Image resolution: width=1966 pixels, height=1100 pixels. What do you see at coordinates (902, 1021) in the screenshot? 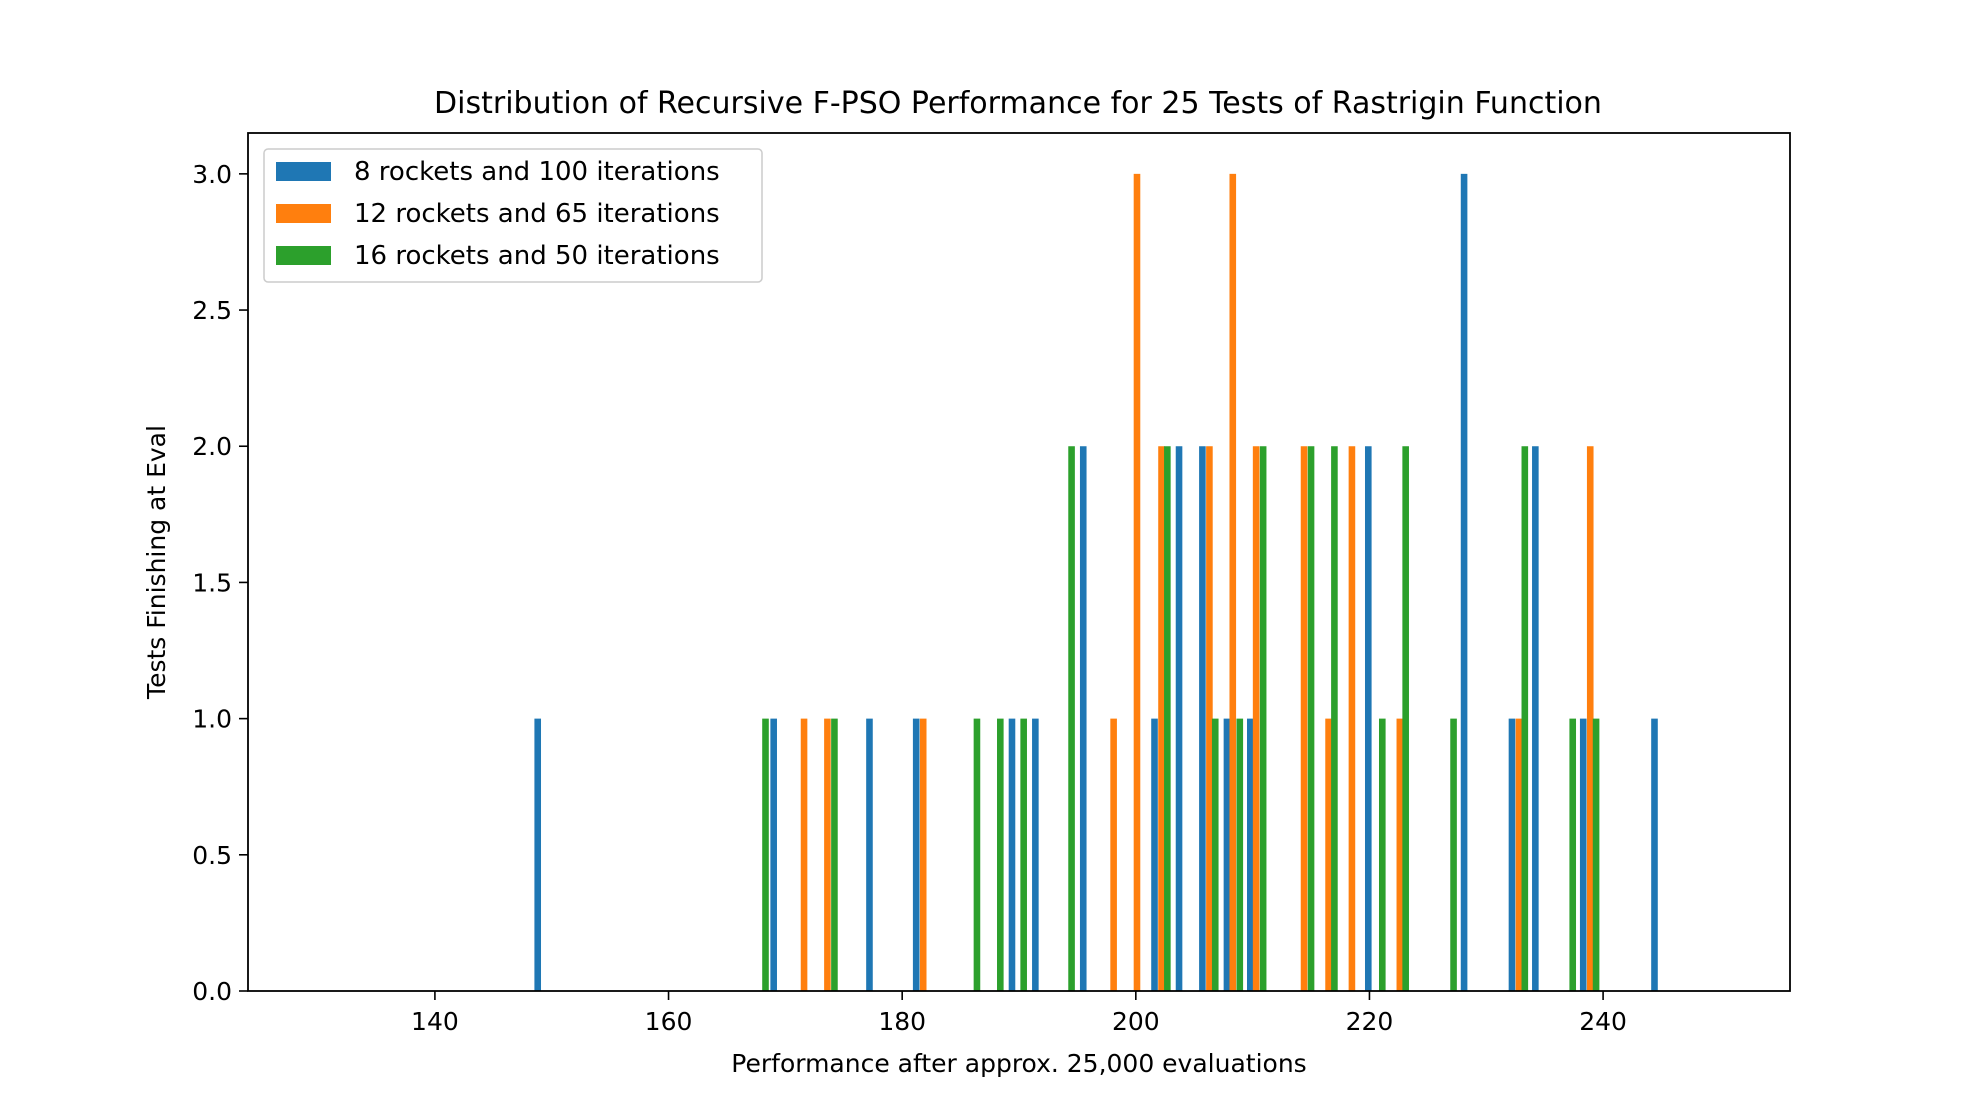
I see `x-tick-label: 180` at bounding box center [902, 1021].